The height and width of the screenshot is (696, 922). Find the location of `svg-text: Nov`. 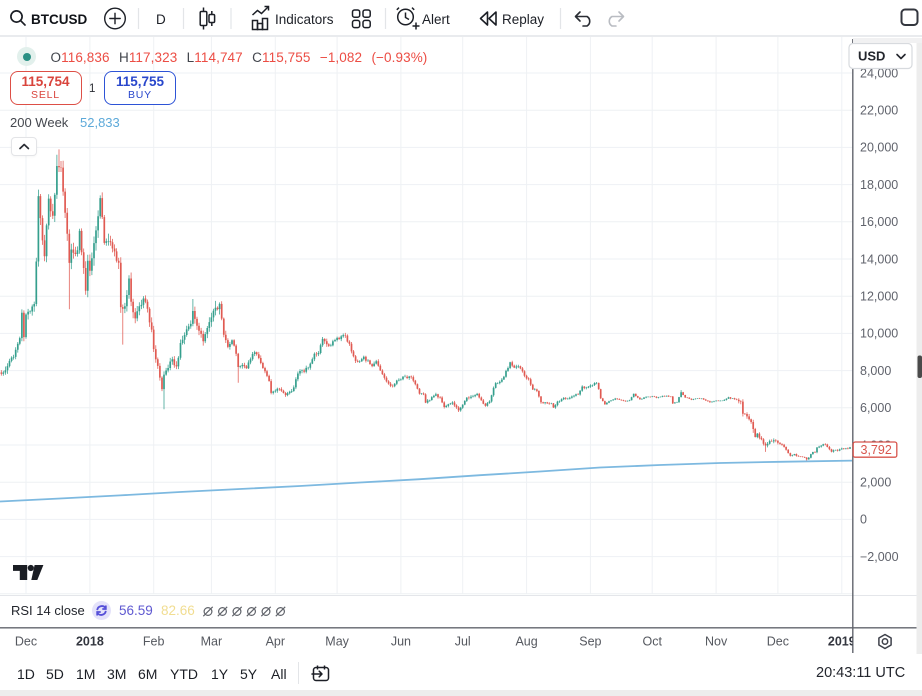

svg-text: Nov is located at coordinates (716, 642).